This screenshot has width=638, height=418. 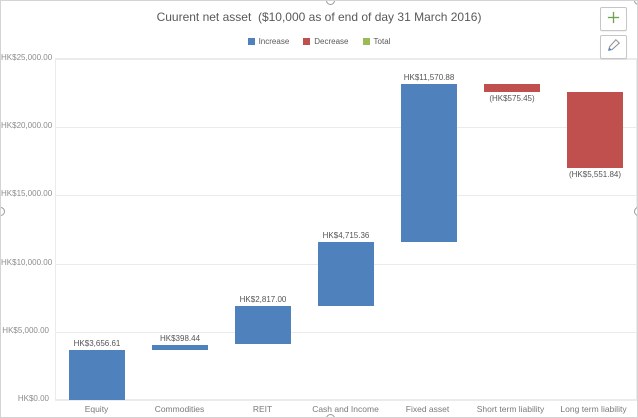 I want to click on selection-handle-top-right, so click(x=635, y=3).